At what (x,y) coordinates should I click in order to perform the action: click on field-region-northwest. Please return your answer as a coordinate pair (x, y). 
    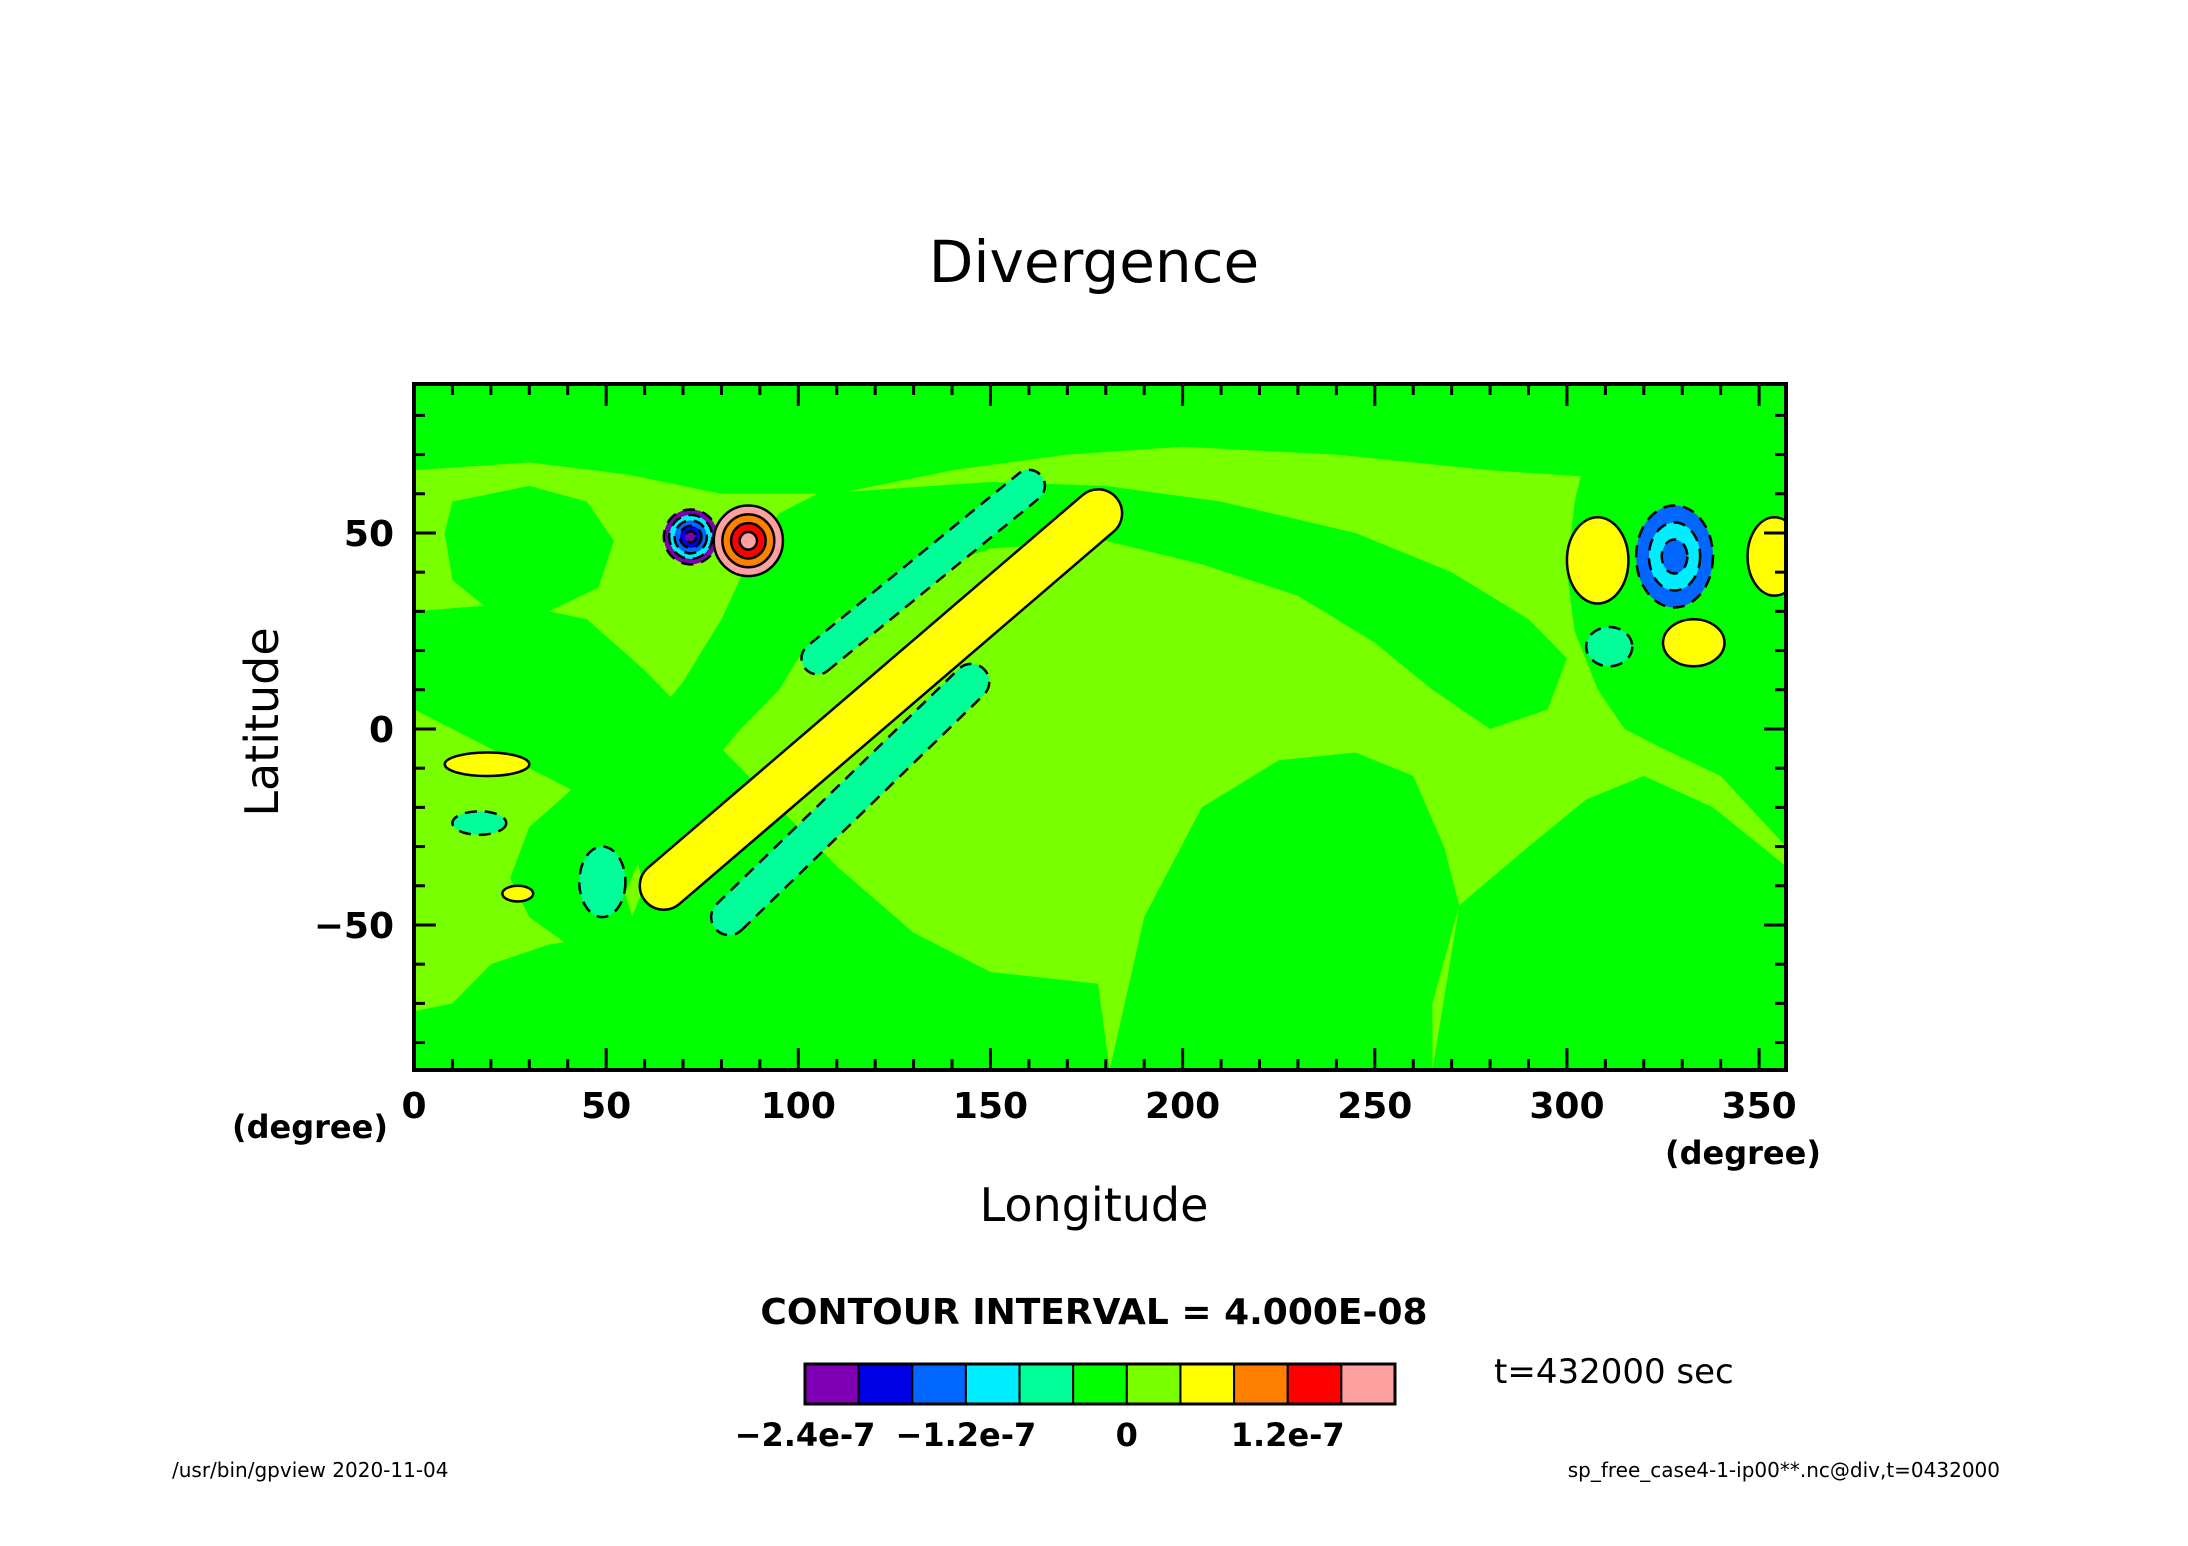
    Looking at the image, I should click on (529, 548).